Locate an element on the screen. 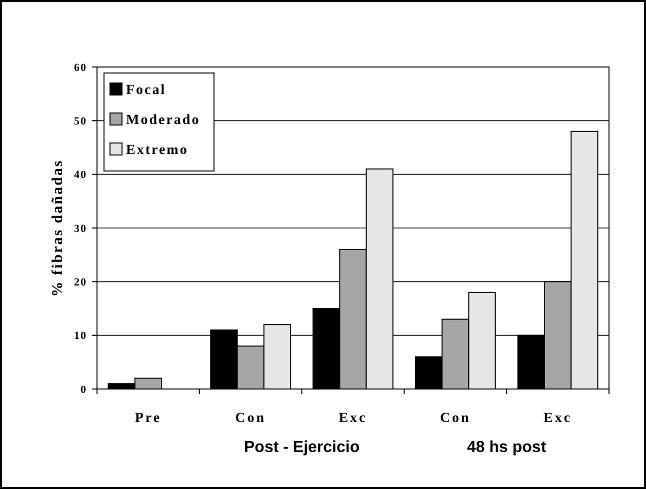  y-tick-label: 10 is located at coordinates (80, 336).